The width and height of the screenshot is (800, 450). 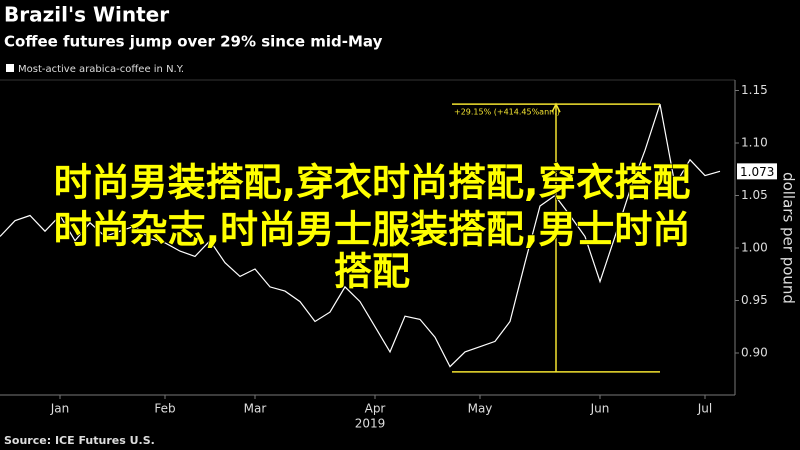 What do you see at coordinates (79, 440) in the screenshot?
I see `source: Source: ICE Futures U.S.` at bounding box center [79, 440].